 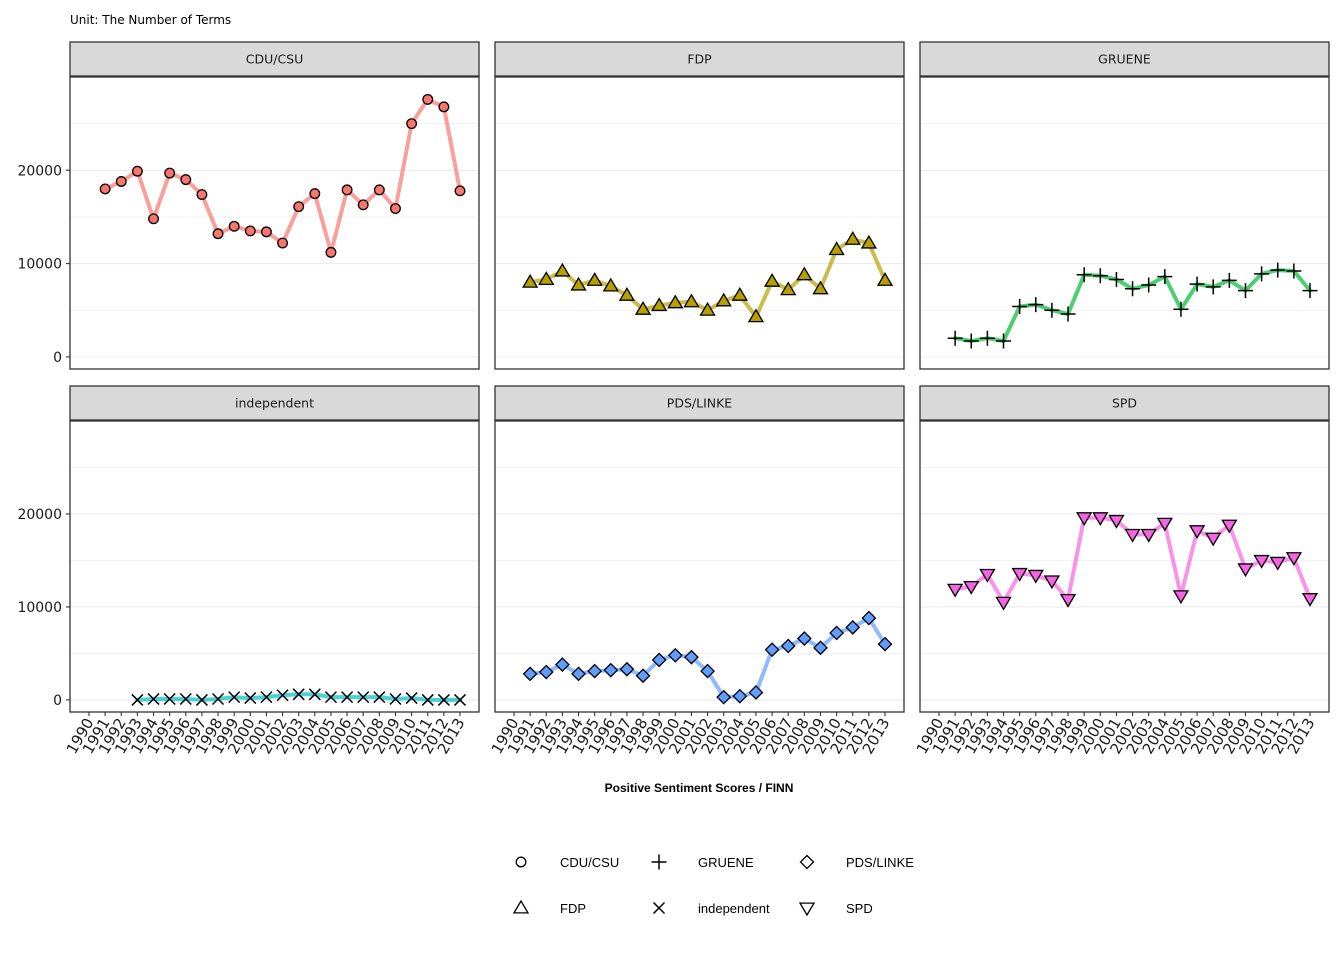 What do you see at coordinates (521, 906) in the screenshot?
I see `legend-key-fdp-icon` at bounding box center [521, 906].